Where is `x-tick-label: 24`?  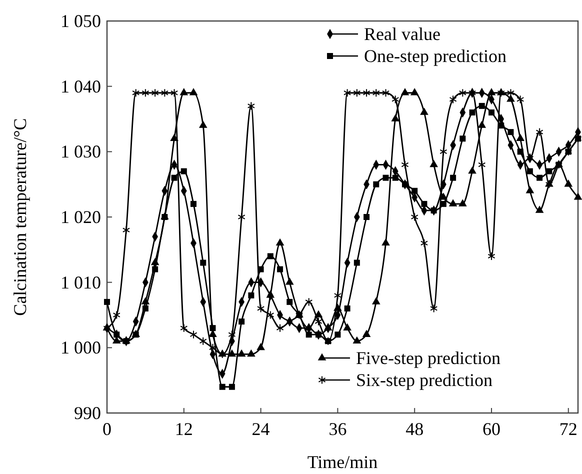 x-tick-label: 24 is located at coordinates (261, 429).